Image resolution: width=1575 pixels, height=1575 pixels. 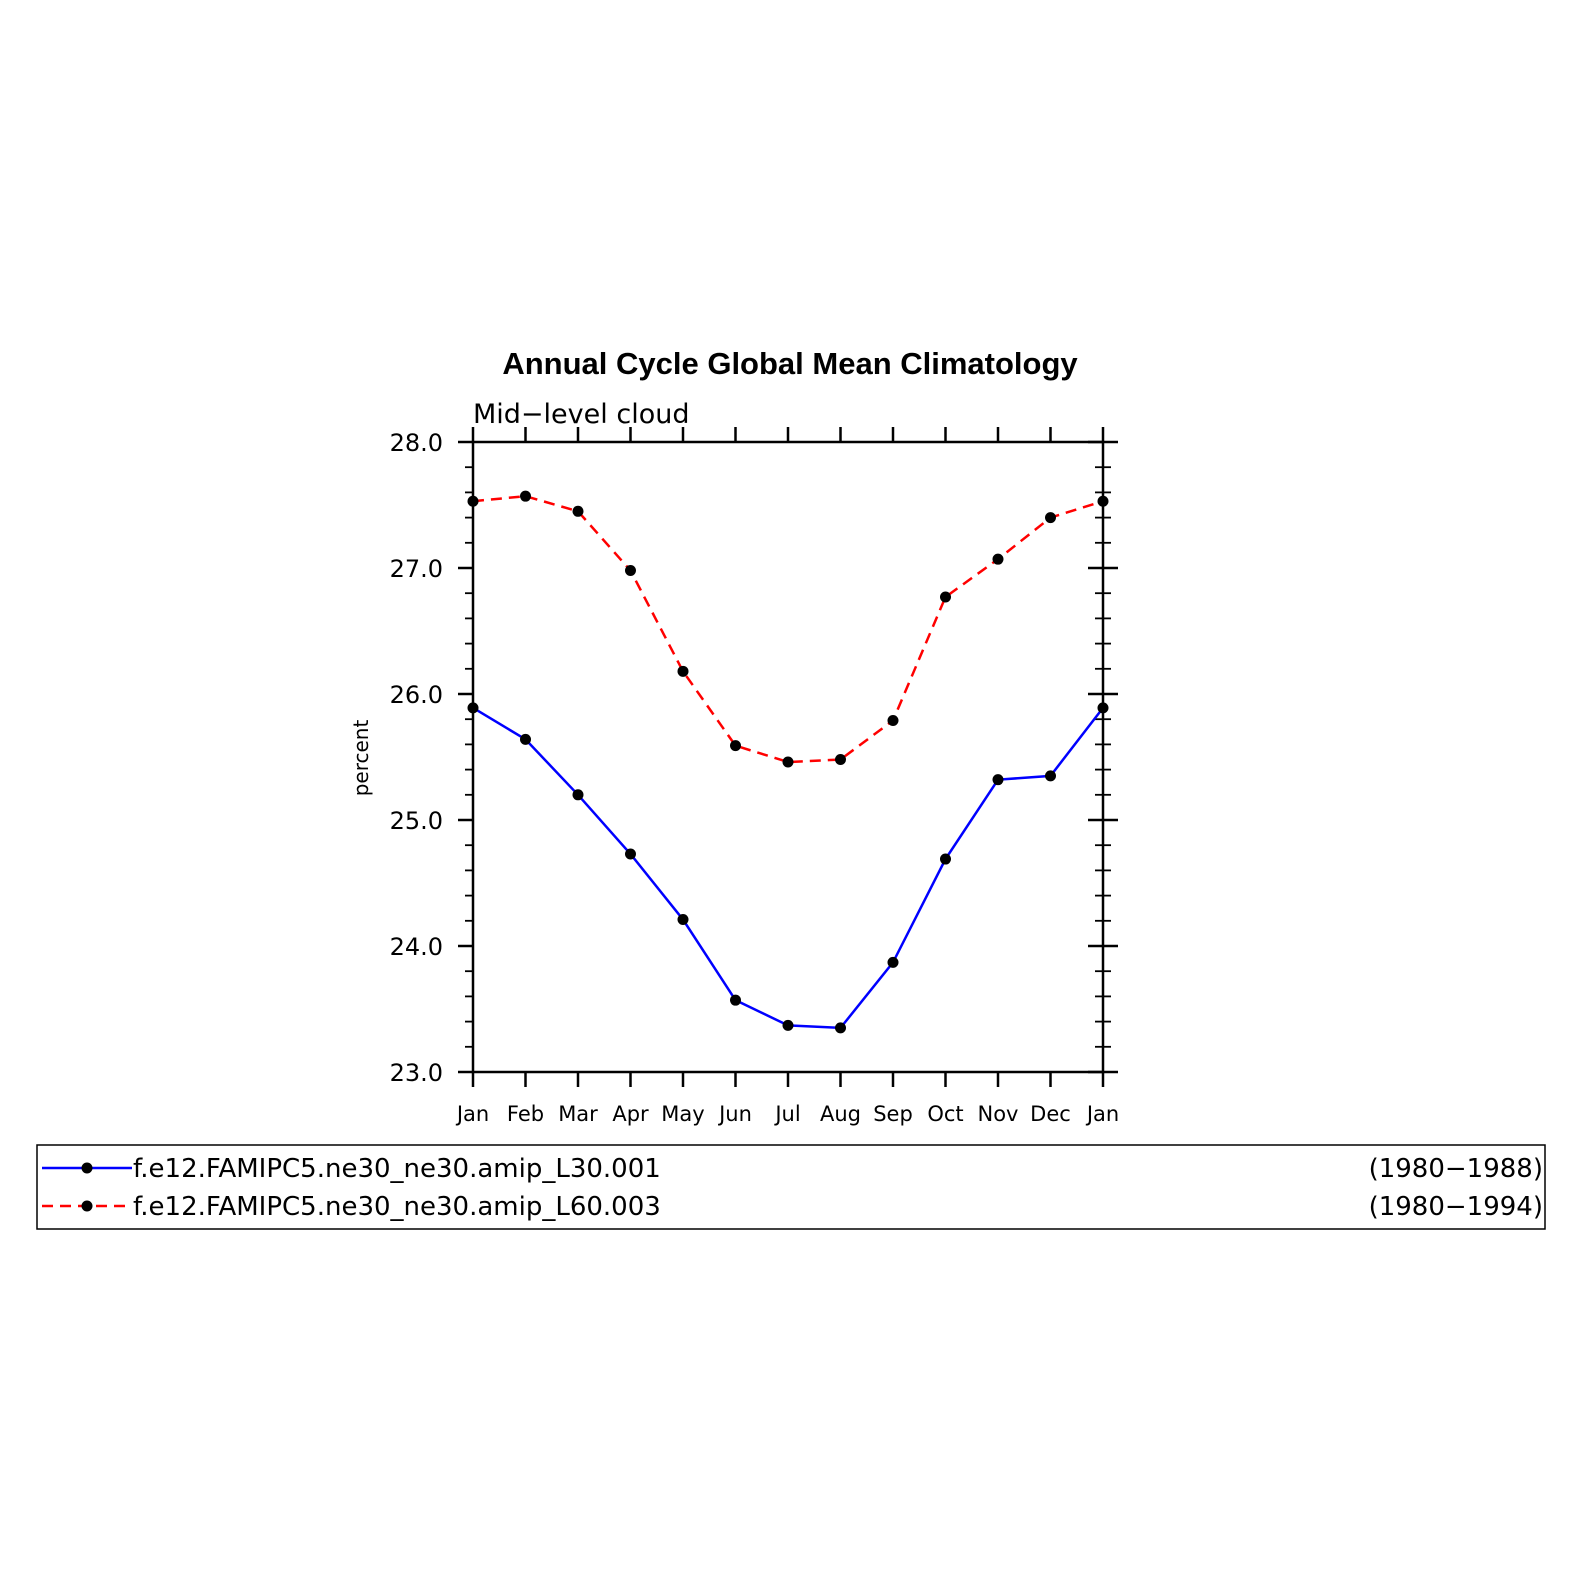 I want to click on legend-series-period: (1980−1994), so click(x=1456, y=1207).